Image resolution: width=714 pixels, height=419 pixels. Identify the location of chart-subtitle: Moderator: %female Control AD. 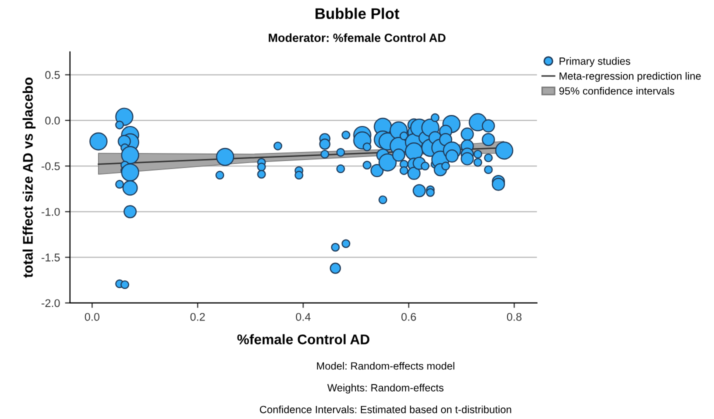
(357, 37).